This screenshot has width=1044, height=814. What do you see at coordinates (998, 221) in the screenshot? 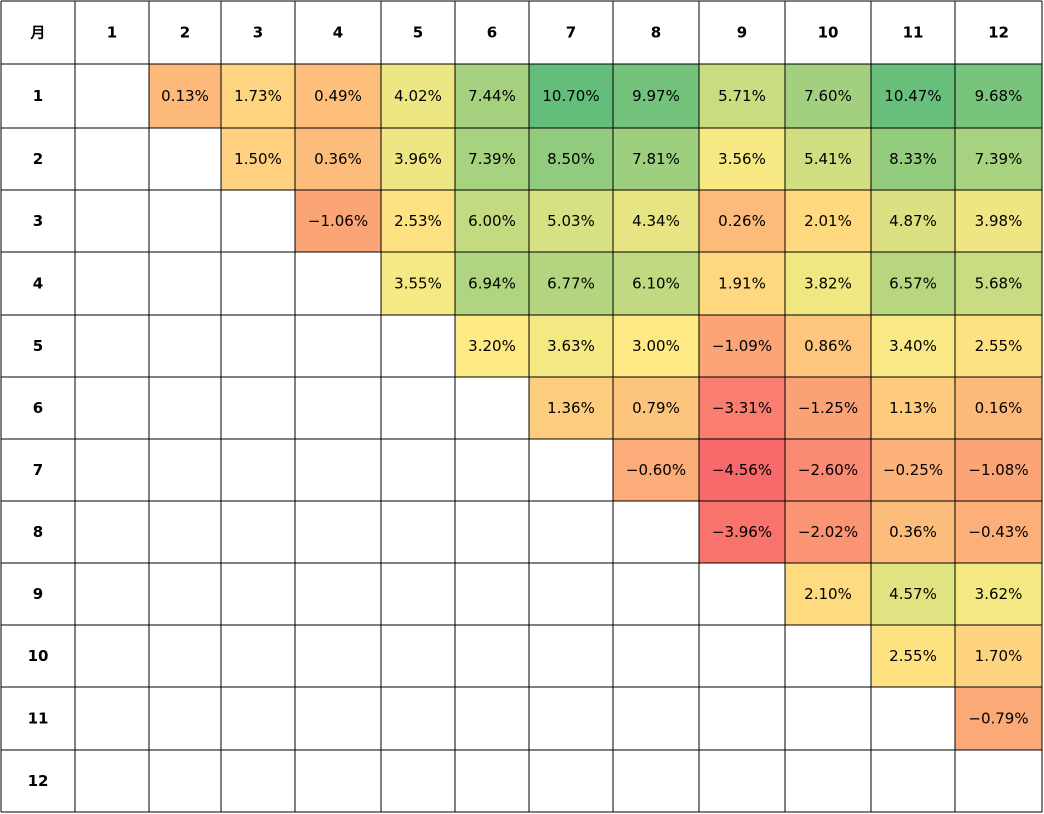
I see `heatmap-cell-r3-c12` at bounding box center [998, 221].